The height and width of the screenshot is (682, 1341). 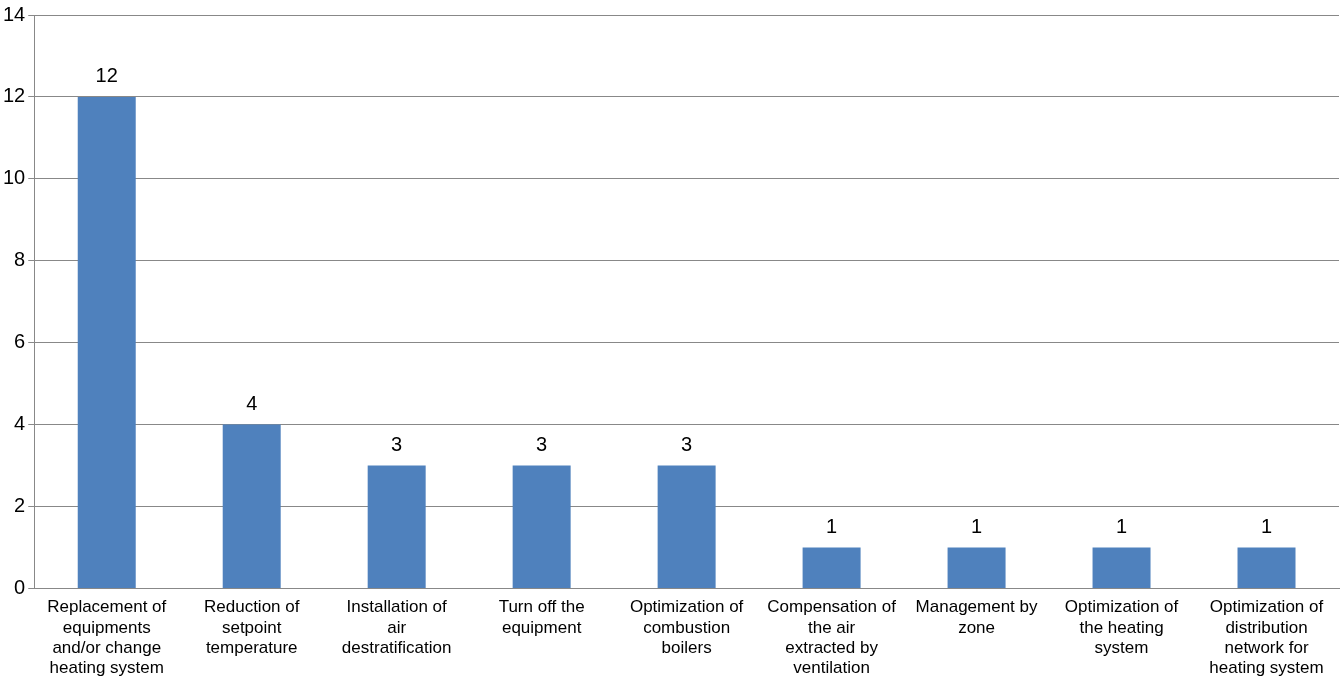 What do you see at coordinates (14, 13) in the screenshot?
I see `y-tick-label: 14` at bounding box center [14, 13].